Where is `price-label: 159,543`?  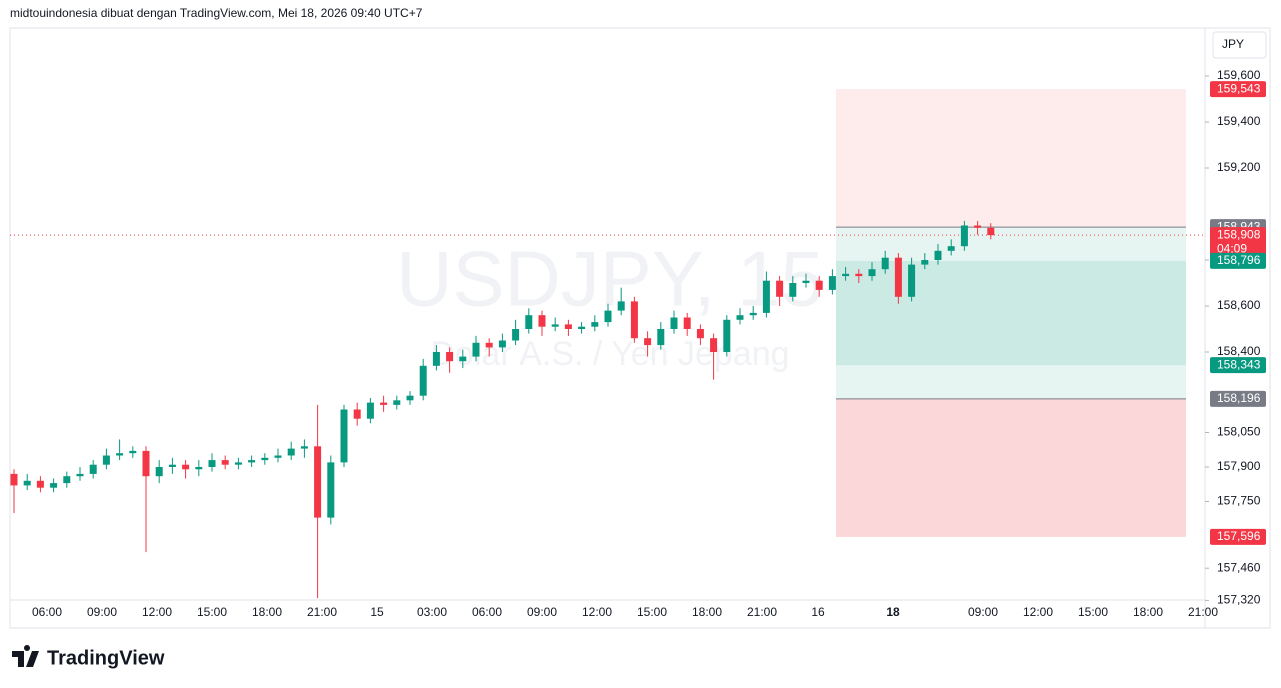
price-label: 159,543 is located at coordinates (1239, 88).